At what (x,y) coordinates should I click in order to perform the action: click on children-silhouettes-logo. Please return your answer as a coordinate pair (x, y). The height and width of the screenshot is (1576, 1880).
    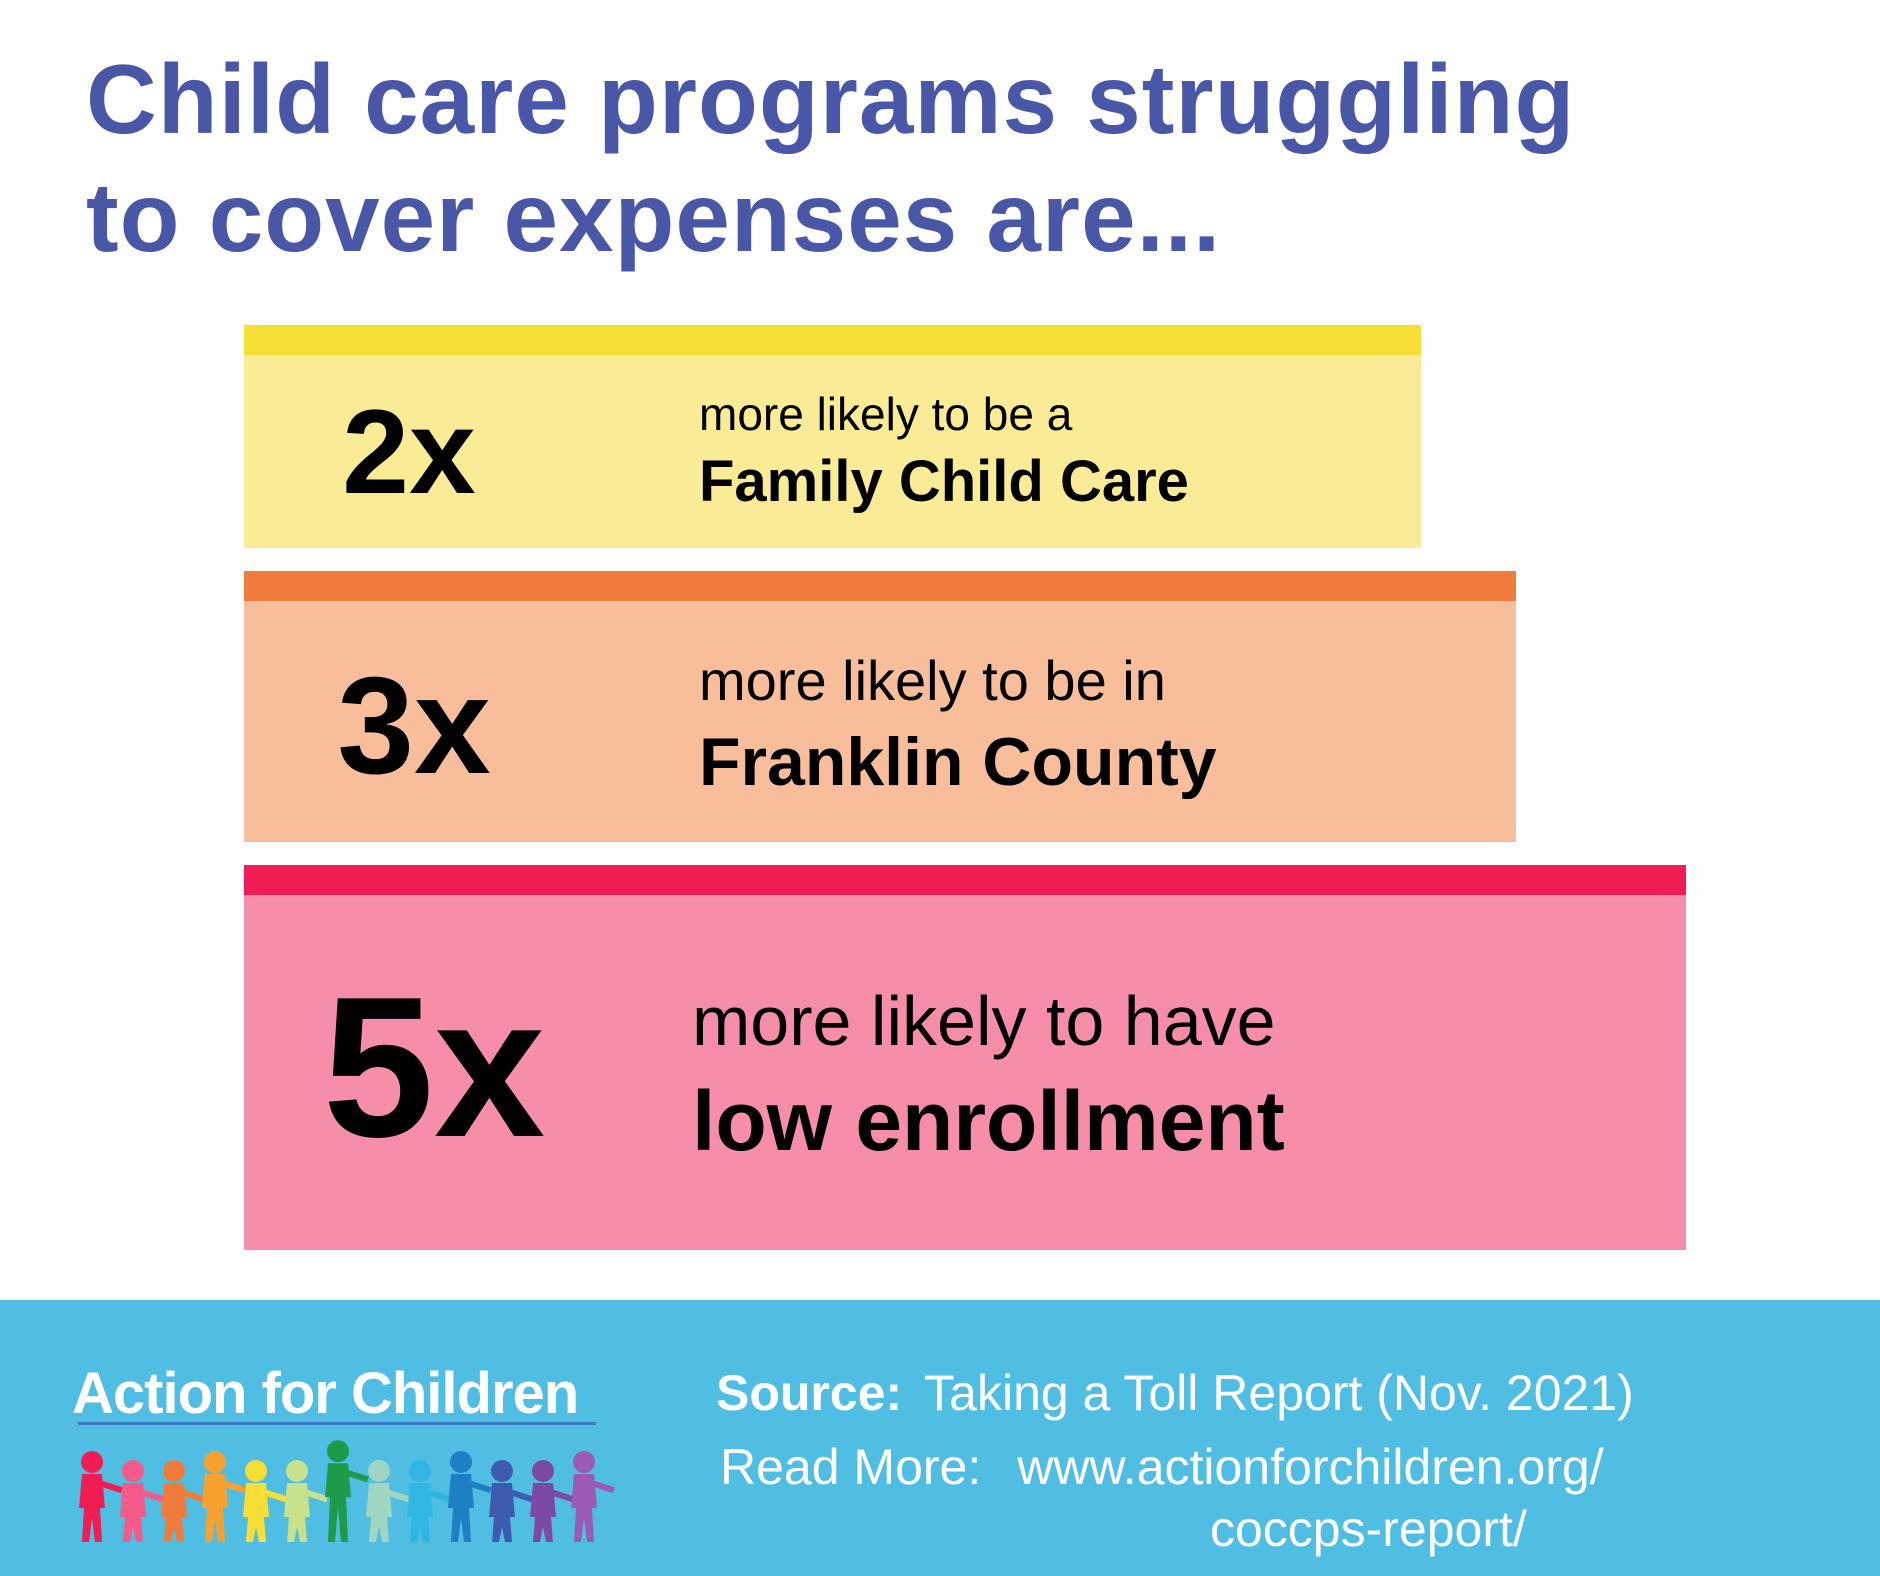
    Looking at the image, I should click on (347, 1491).